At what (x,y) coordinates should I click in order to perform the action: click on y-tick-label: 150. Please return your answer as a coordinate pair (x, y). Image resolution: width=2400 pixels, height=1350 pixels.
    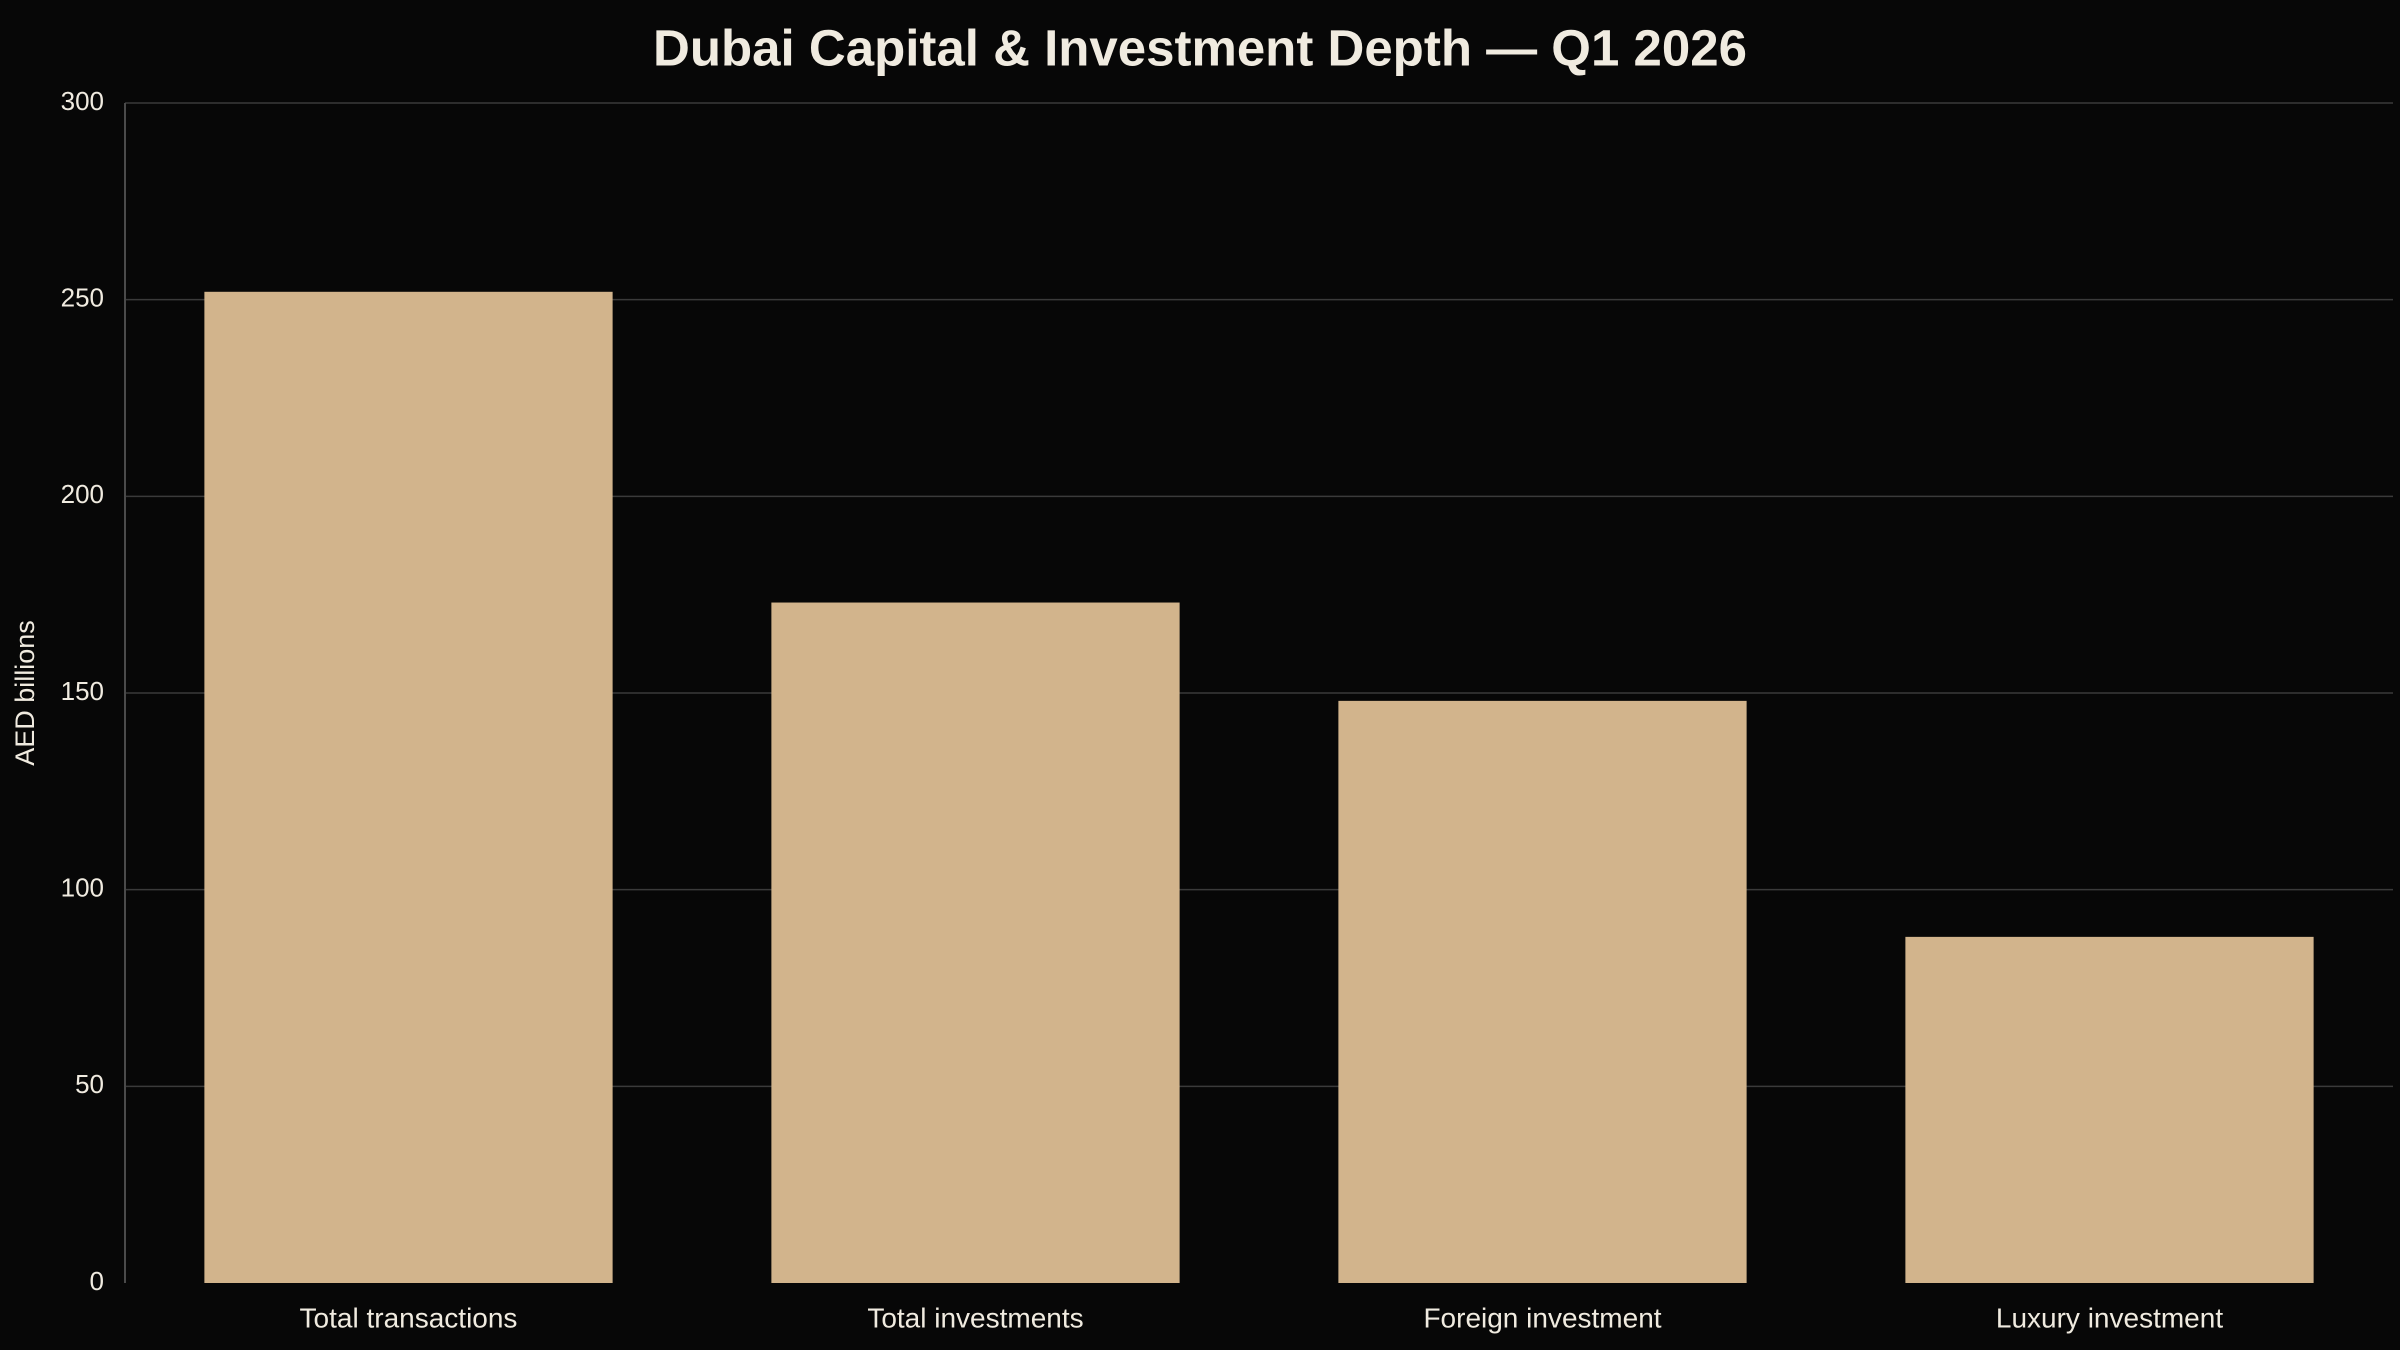
    Looking at the image, I should click on (82, 691).